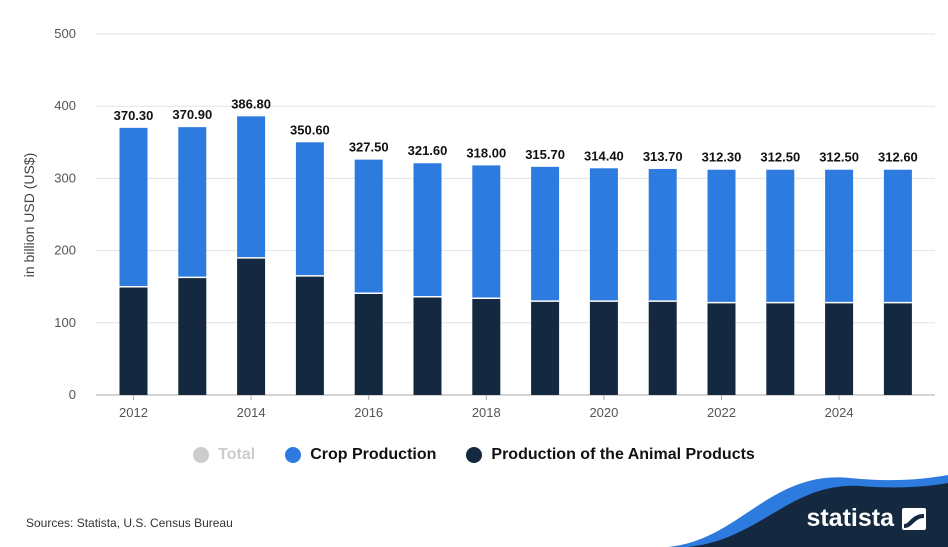 Image resolution: width=948 pixels, height=547 pixels. I want to click on data-label-2023: 312.50, so click(780, 157).